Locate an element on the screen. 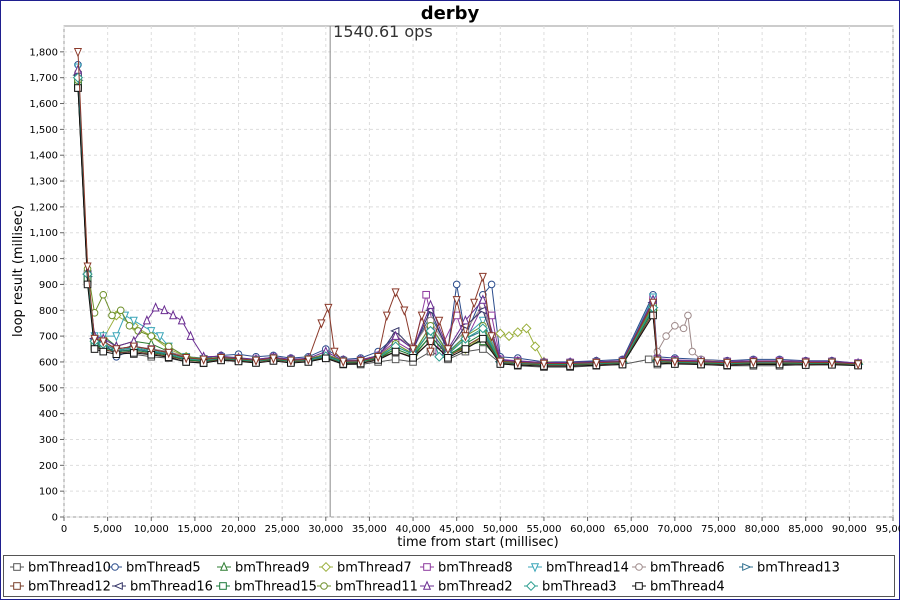 The width and height of the screenshot is (900, 600). annotation-marker: 1540.61 ops is located at coordinates (381, 269).